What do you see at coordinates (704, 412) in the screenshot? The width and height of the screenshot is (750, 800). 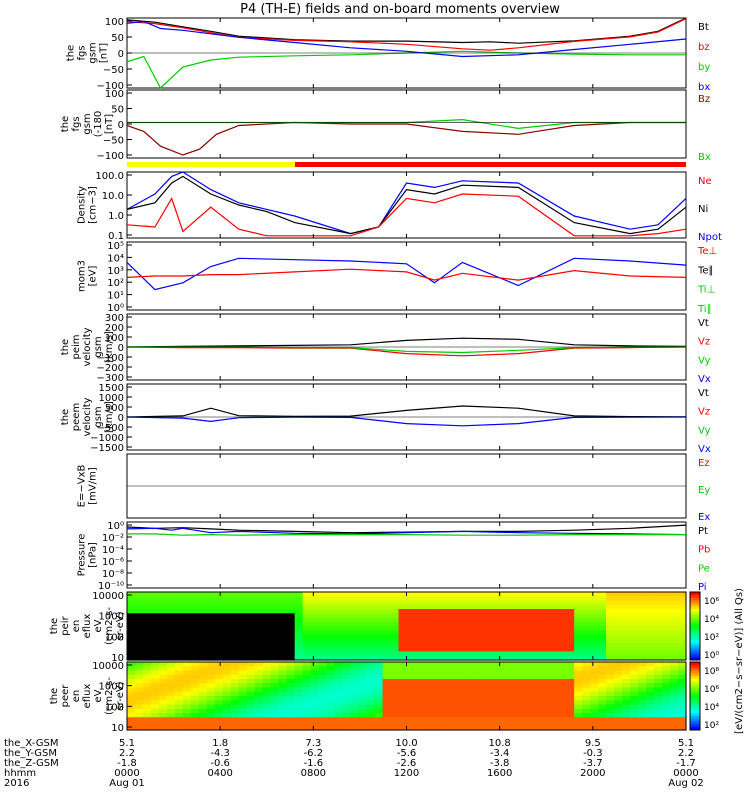 I see `legend-entry: Vz` at bounding box center [704, 412].